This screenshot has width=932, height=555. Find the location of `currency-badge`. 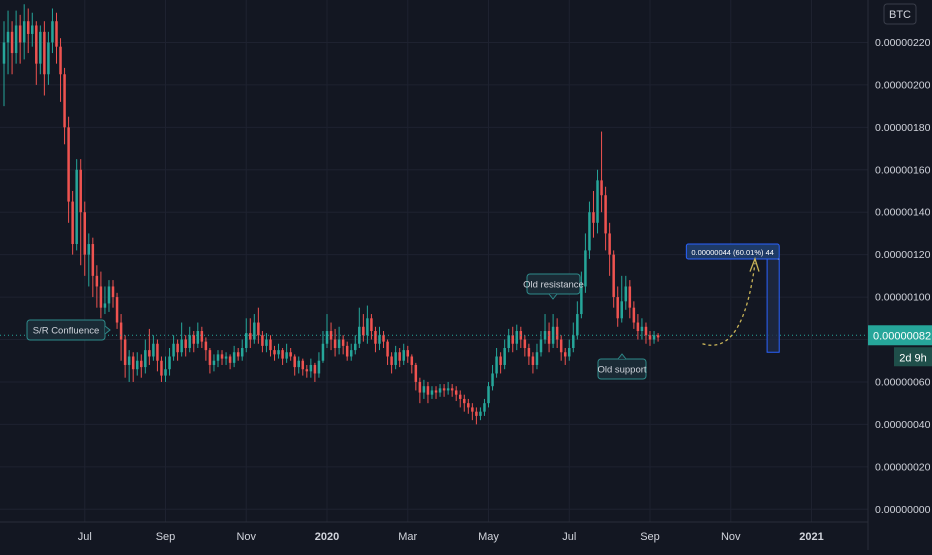

currency-badge is located at coordinates (900, 14).